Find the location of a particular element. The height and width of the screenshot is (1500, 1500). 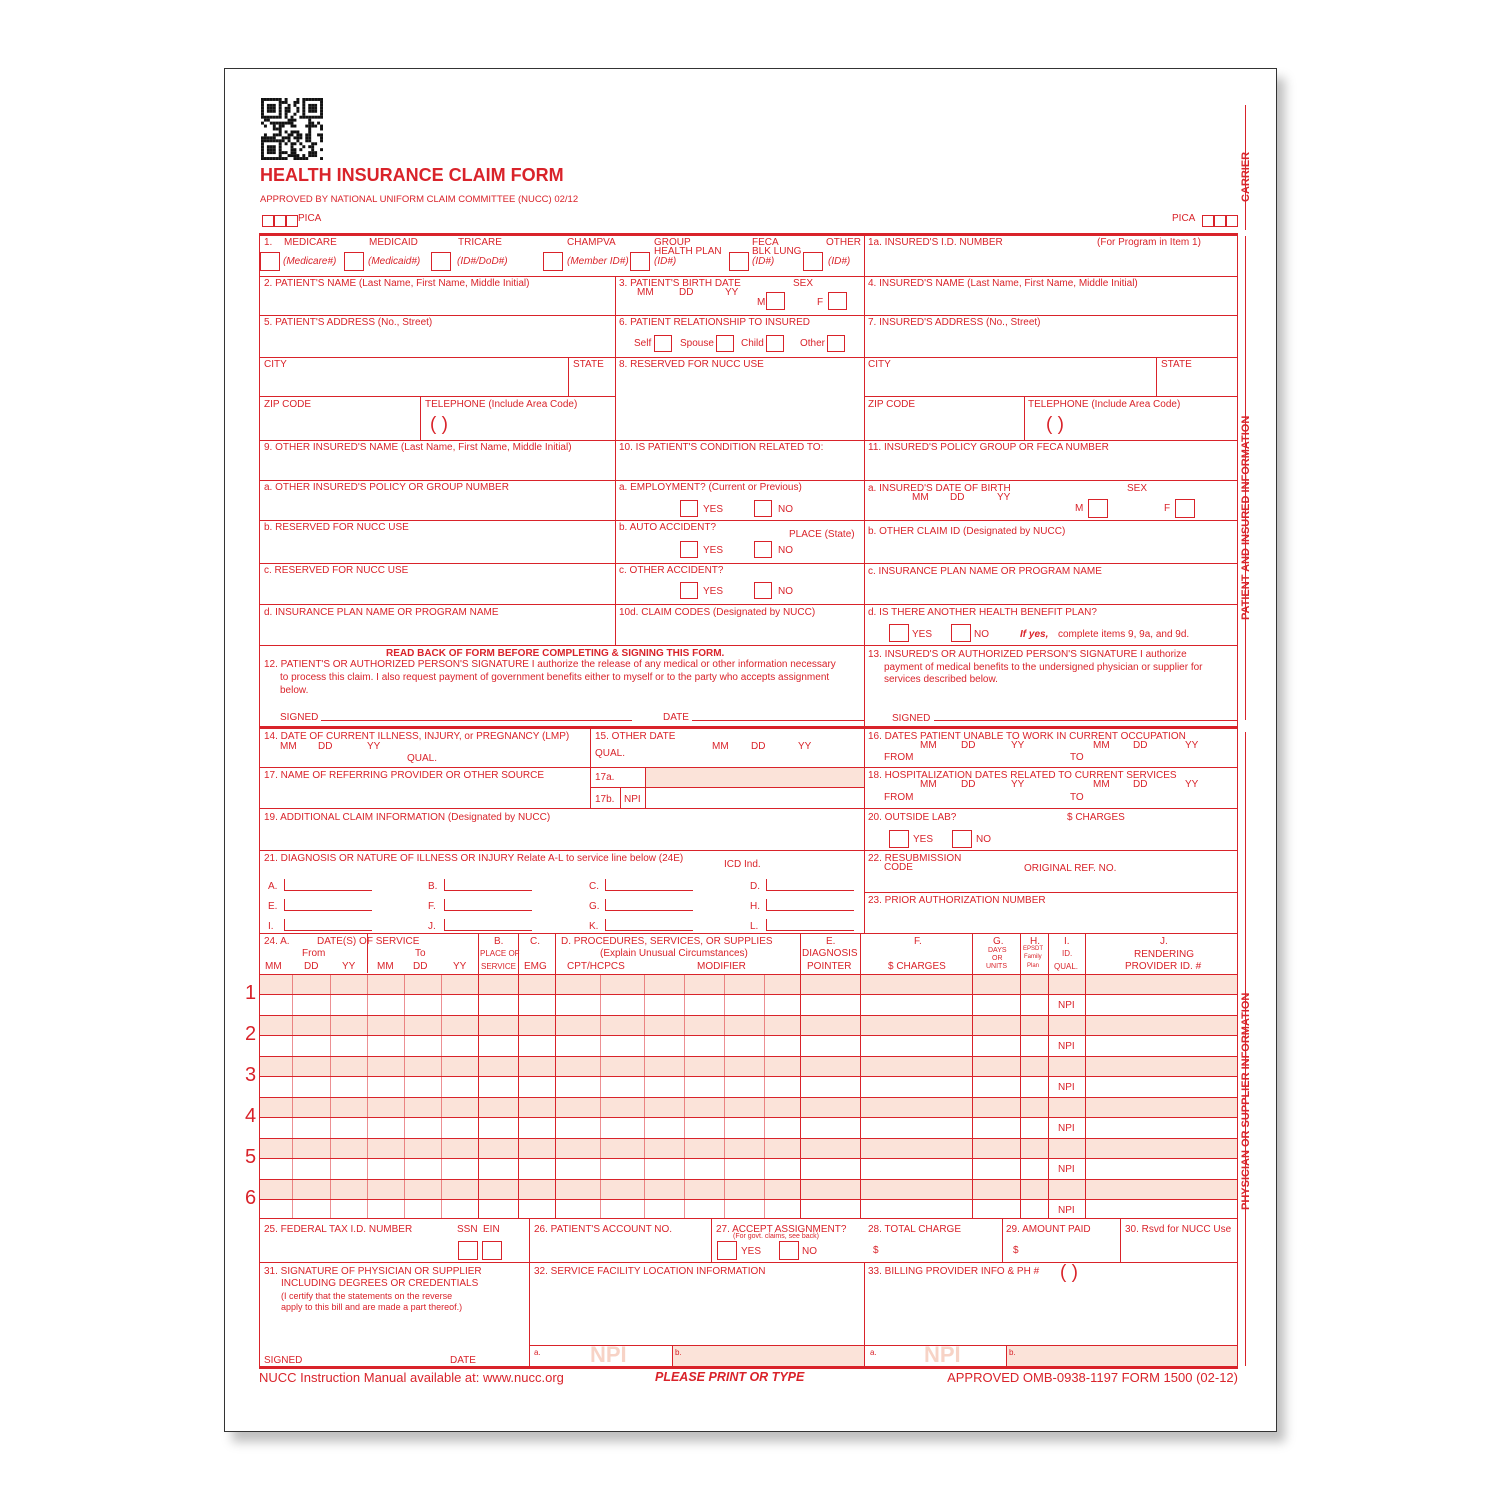

box33-label: 33. BILLING PROVIDER INFO & PH # is located at coordinates (954, 1271).